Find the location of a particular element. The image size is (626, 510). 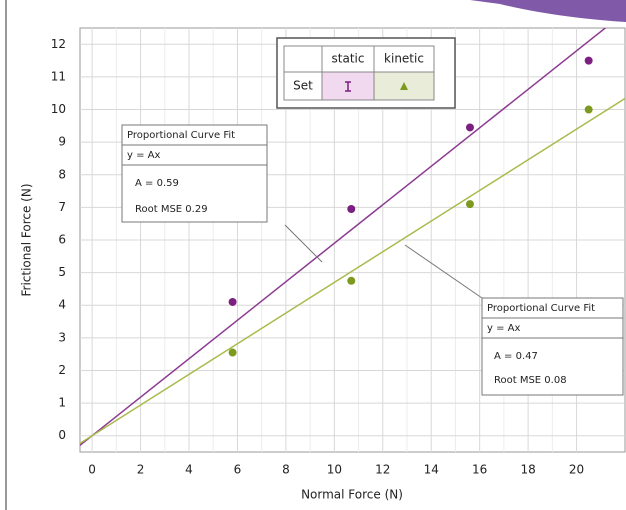

y-tick-label: 10 is located at coordinates (58, 109).